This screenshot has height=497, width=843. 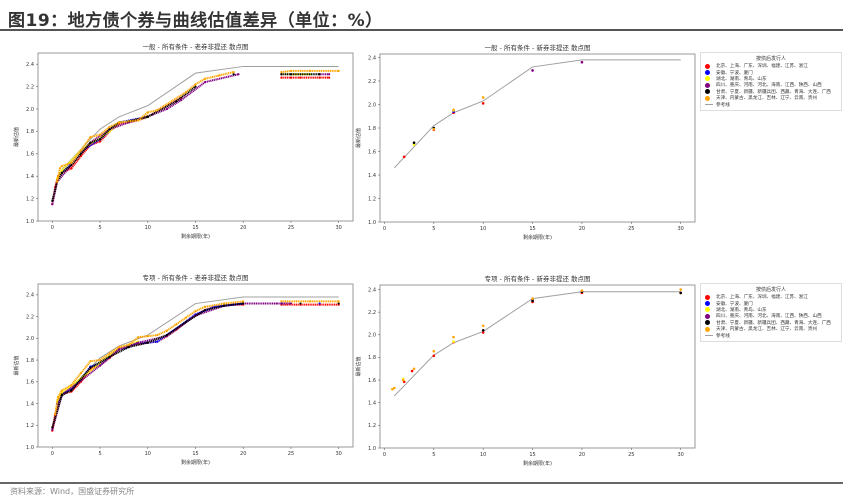 I want to click on y-axis-label: 最新估值, so click(x=16, y=137).